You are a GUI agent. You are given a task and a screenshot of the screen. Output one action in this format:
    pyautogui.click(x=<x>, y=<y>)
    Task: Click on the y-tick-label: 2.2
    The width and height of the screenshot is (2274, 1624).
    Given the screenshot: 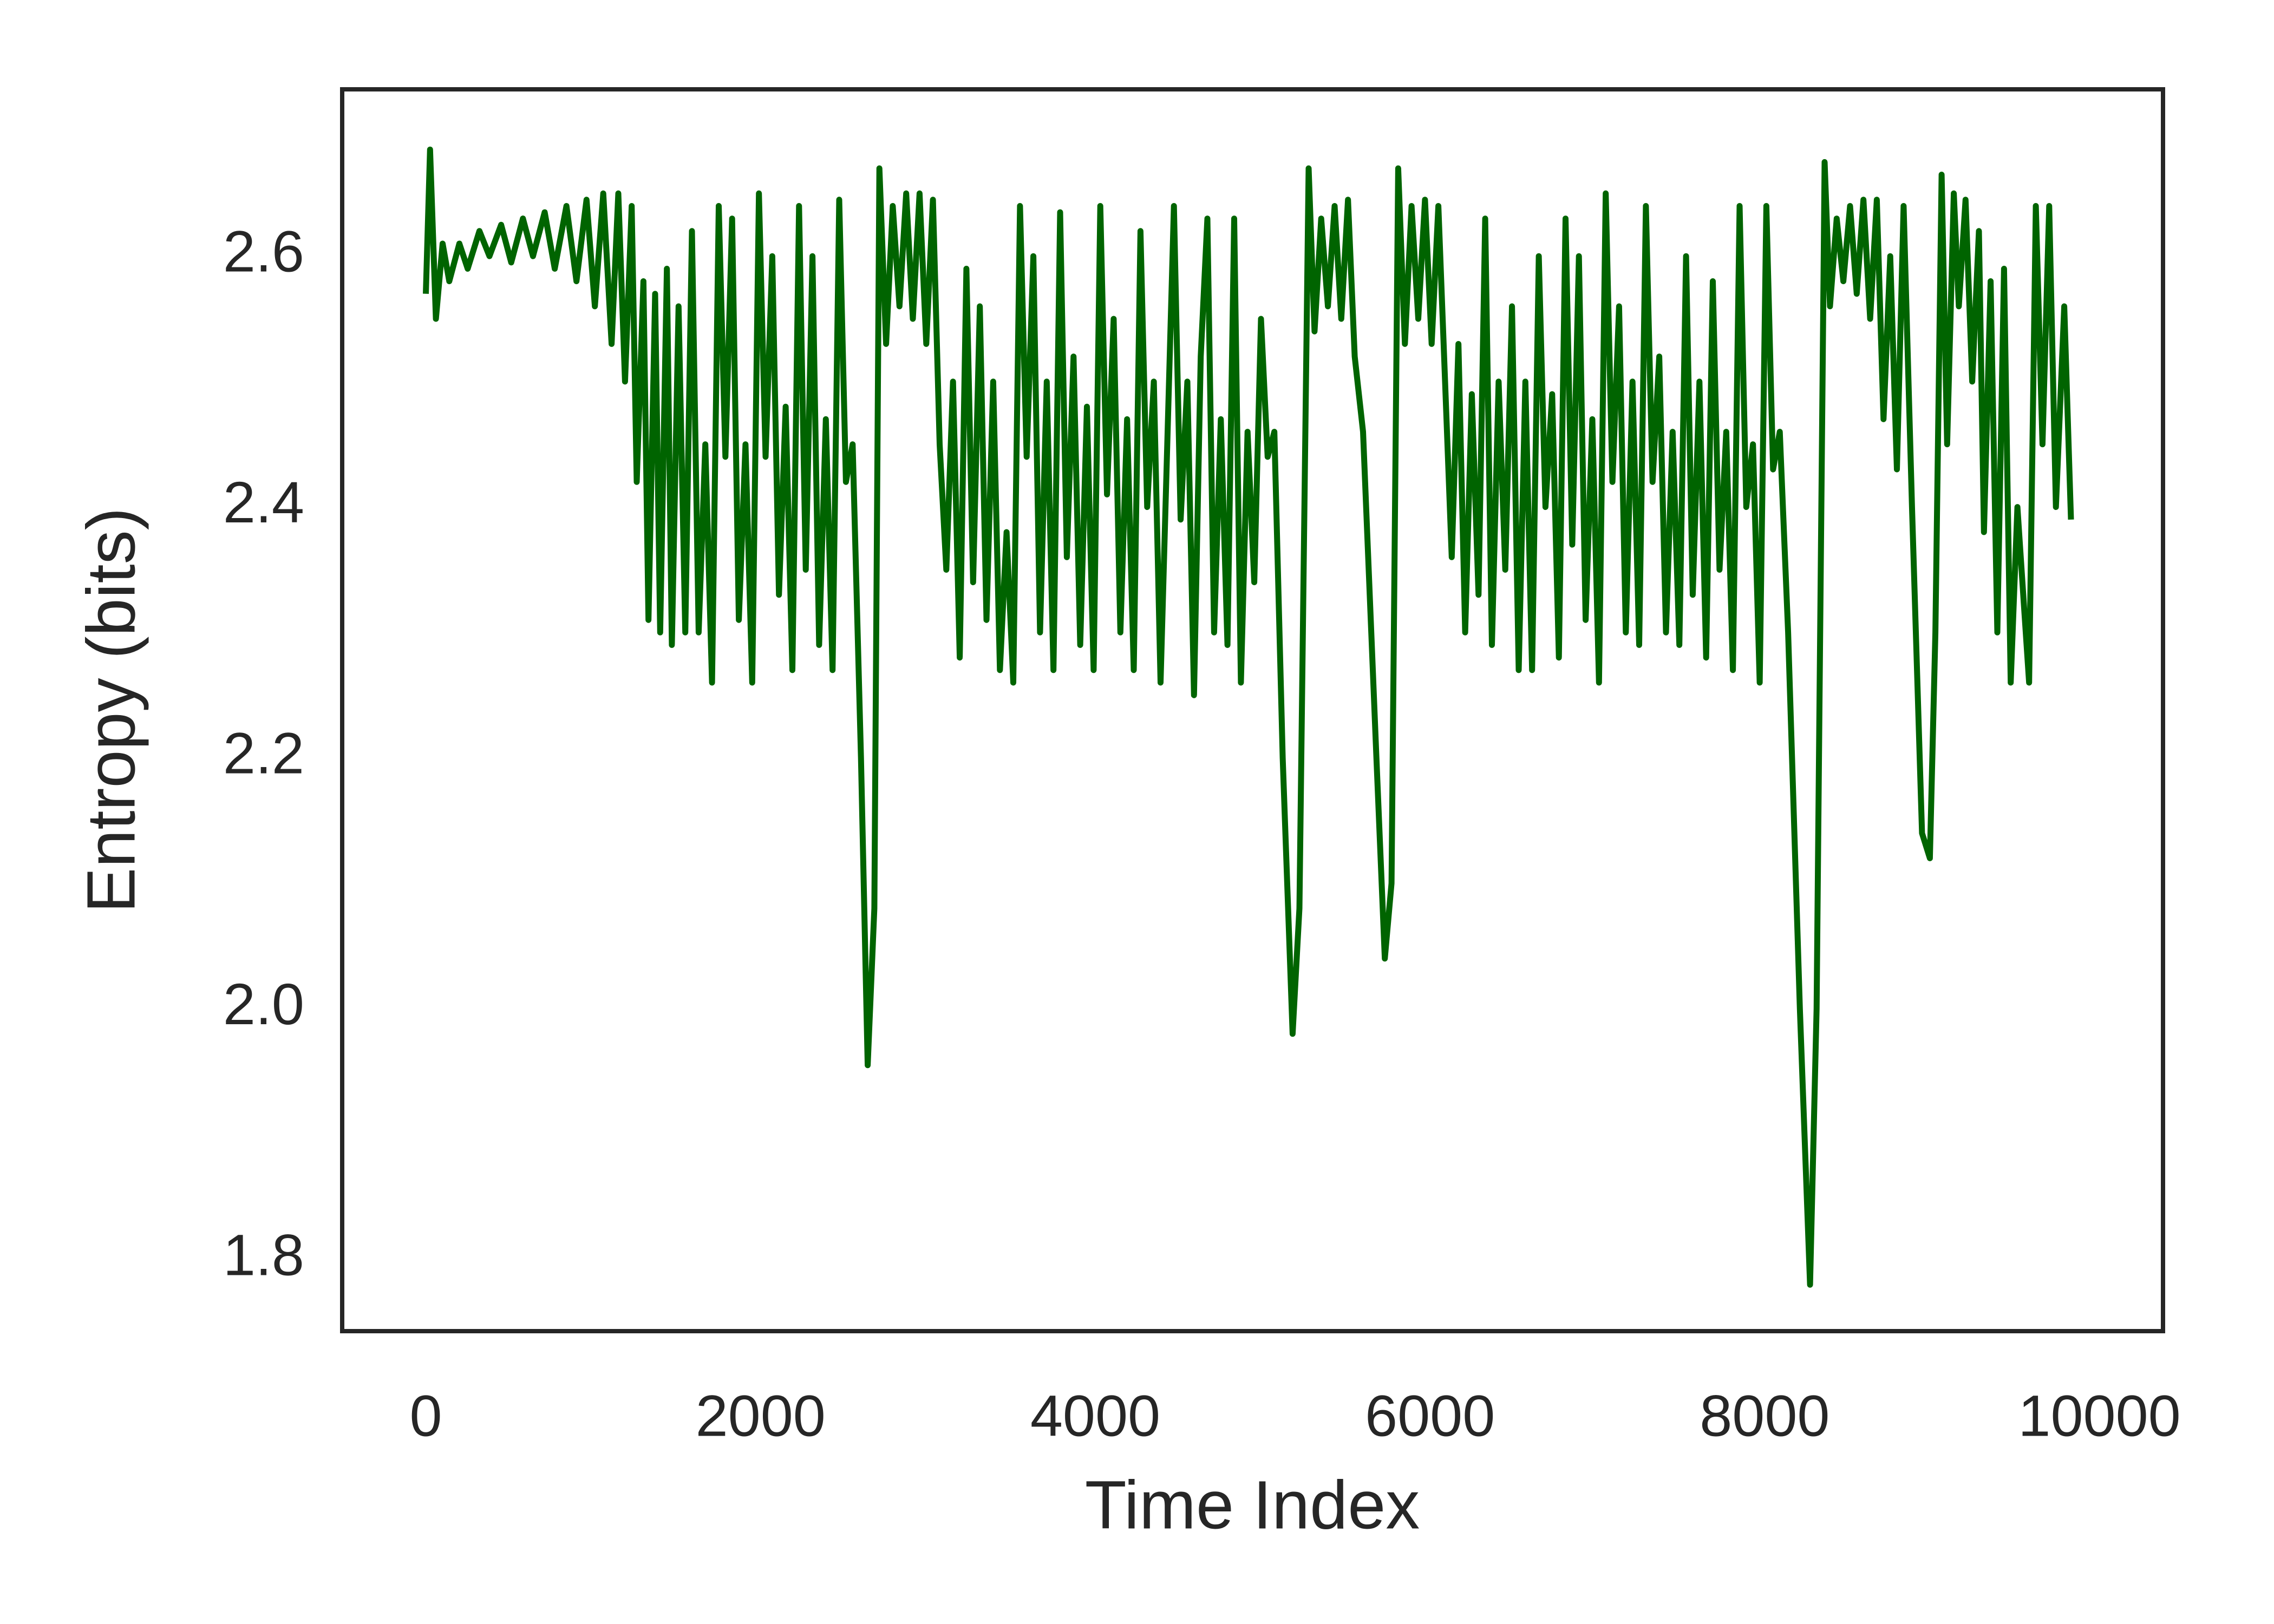 What is the action you would take?
    pyautogui.click(x=264, y=753)
    